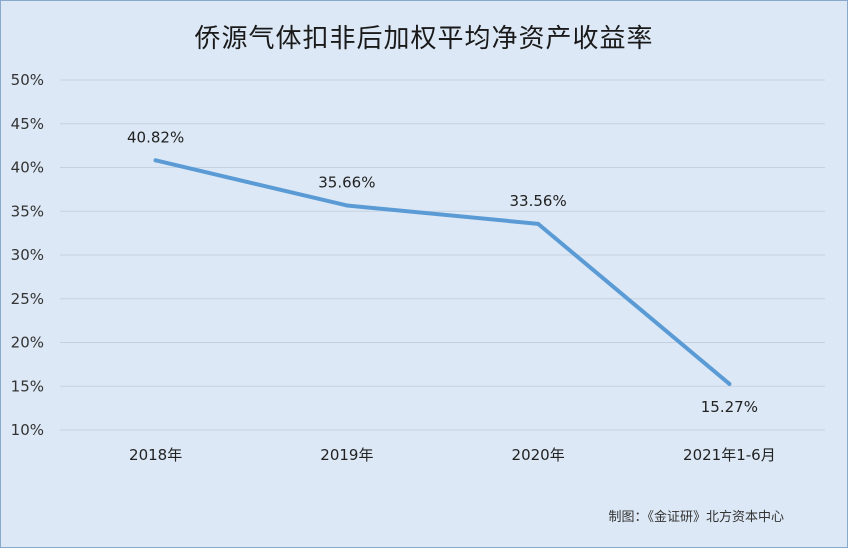 This screenshot has height=548, width=848. I want to click on y-tick-label: 15%, so click(27, 386).